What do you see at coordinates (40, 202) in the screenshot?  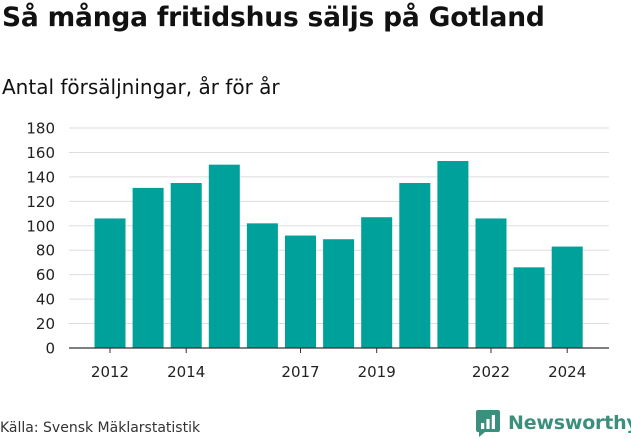 I see `y-tick-label: 120` at bounding box center [40, 202].